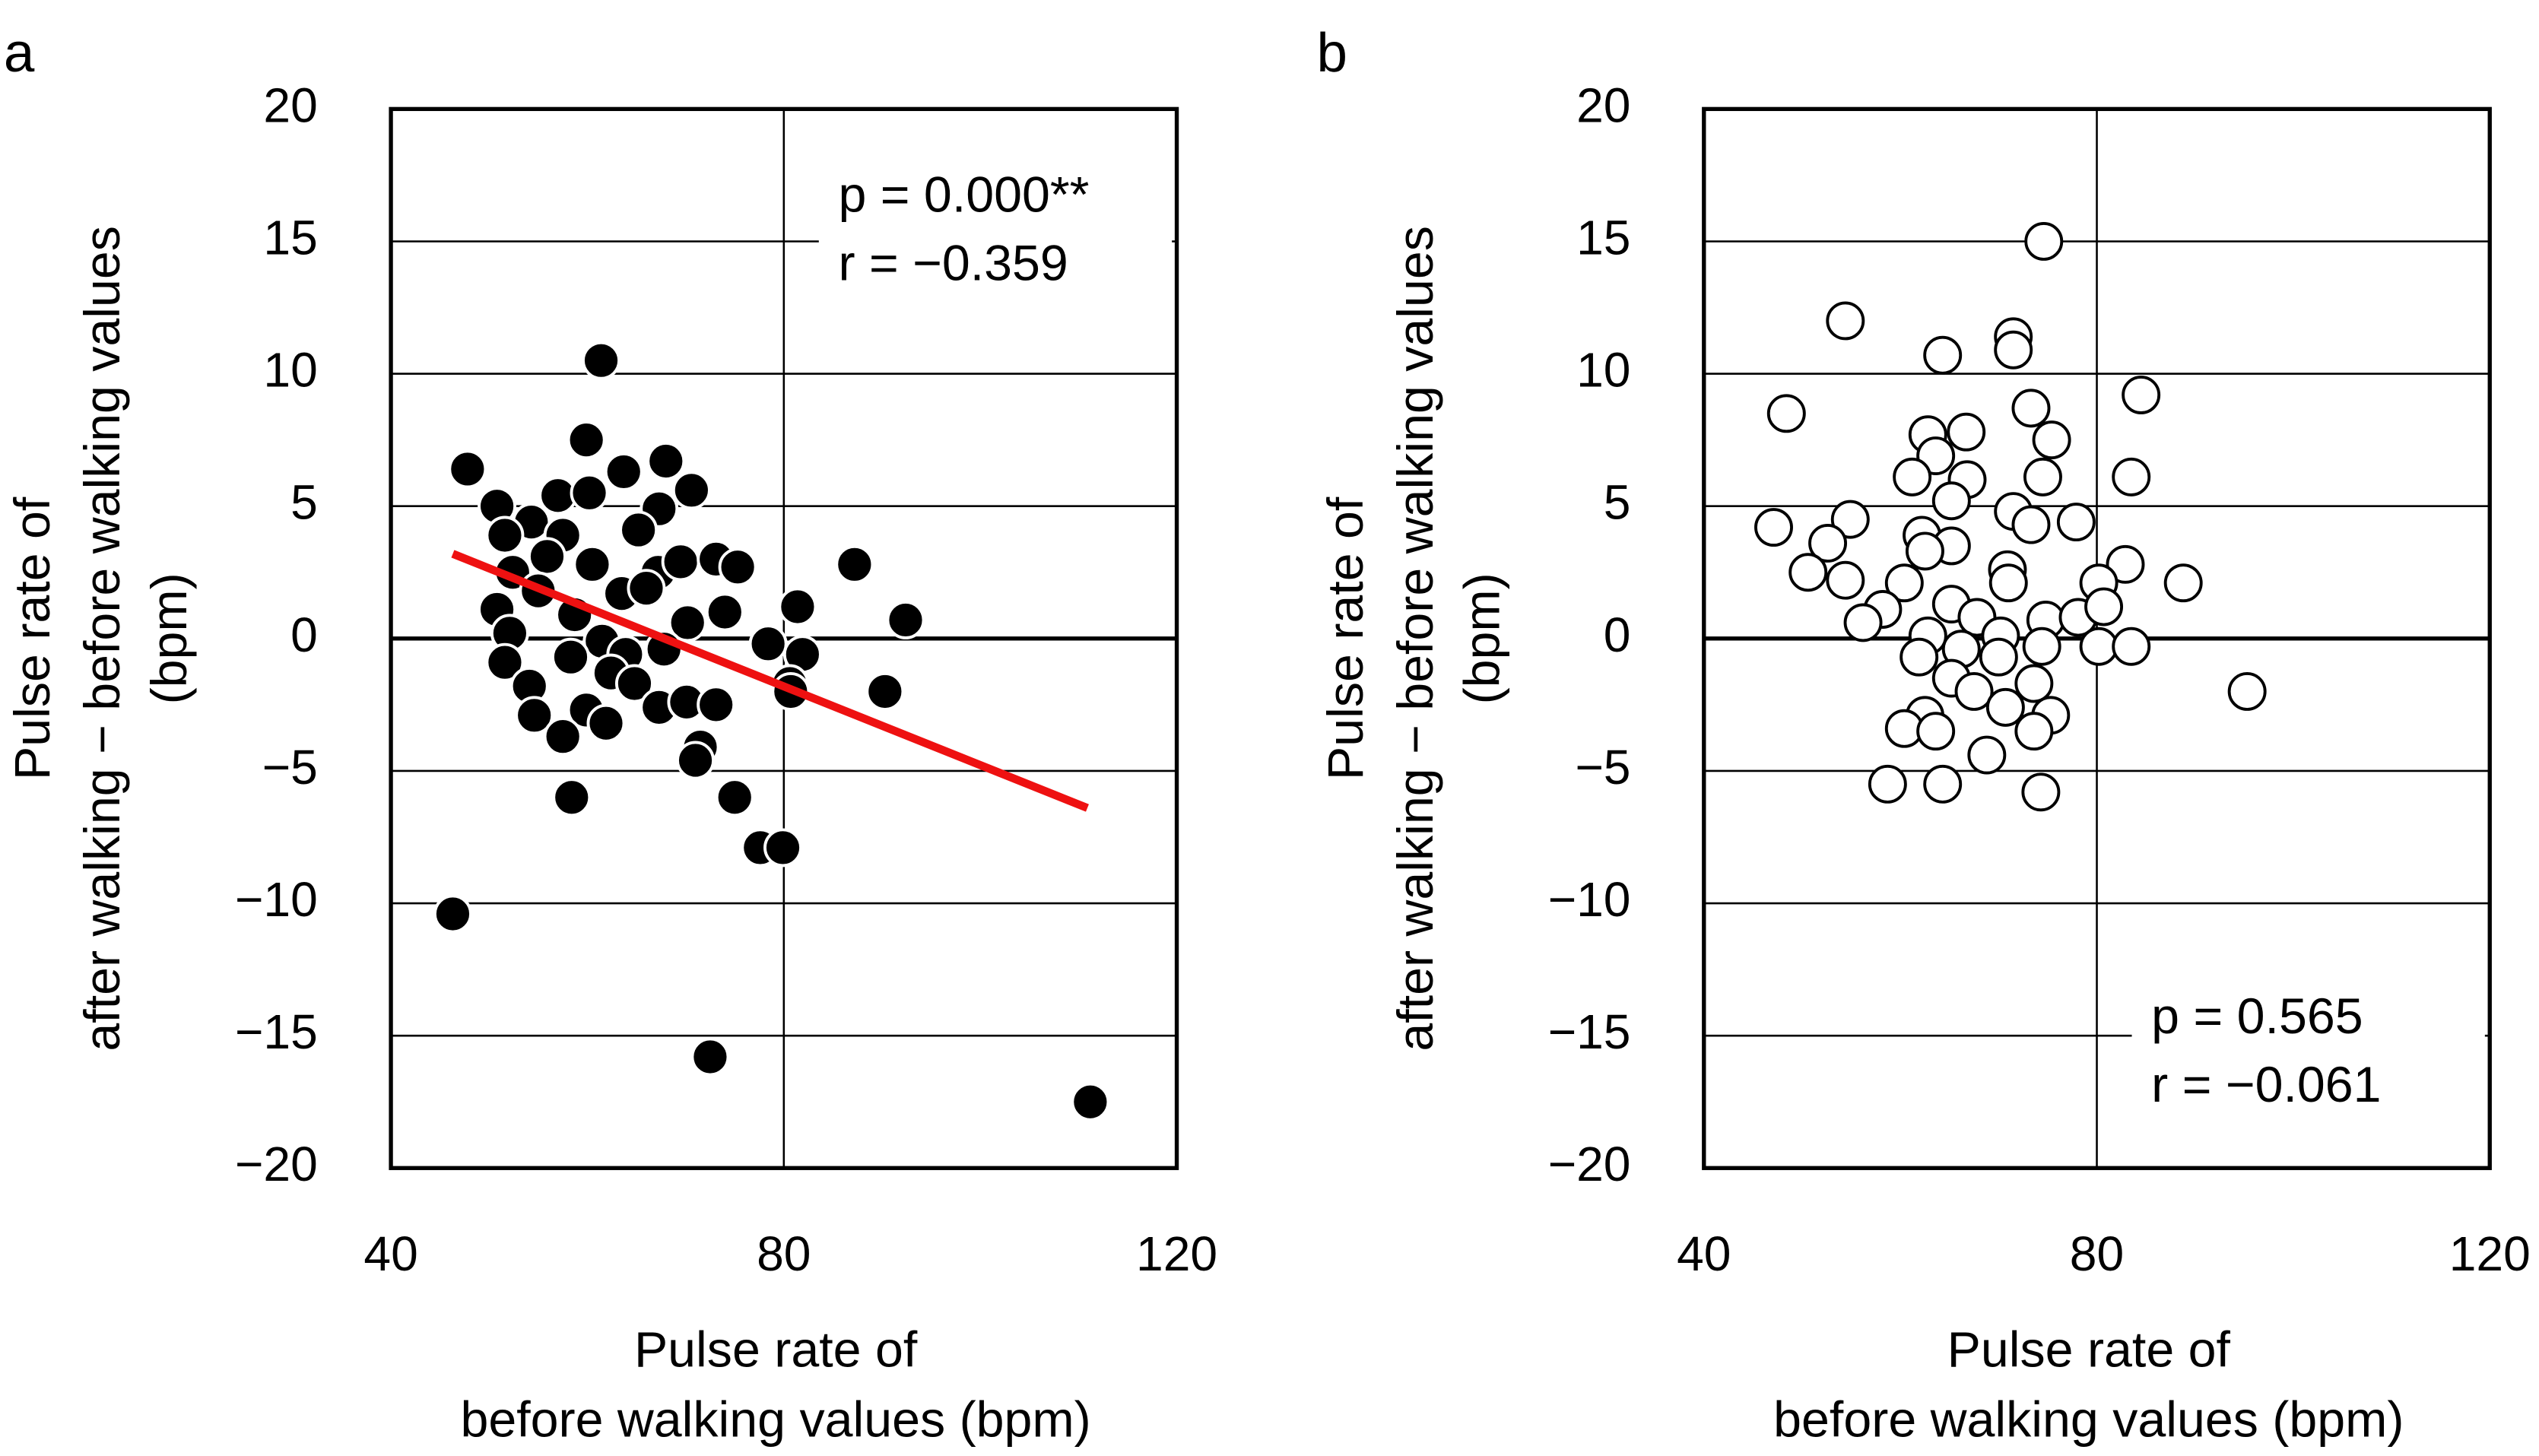 Image resolution: width=2539 pixels, height=1456 pixels. What do you see at coordinates (953, 263) in the screenshot?
I see `annotation: r = −0.359` at bounding box center [953, 263].